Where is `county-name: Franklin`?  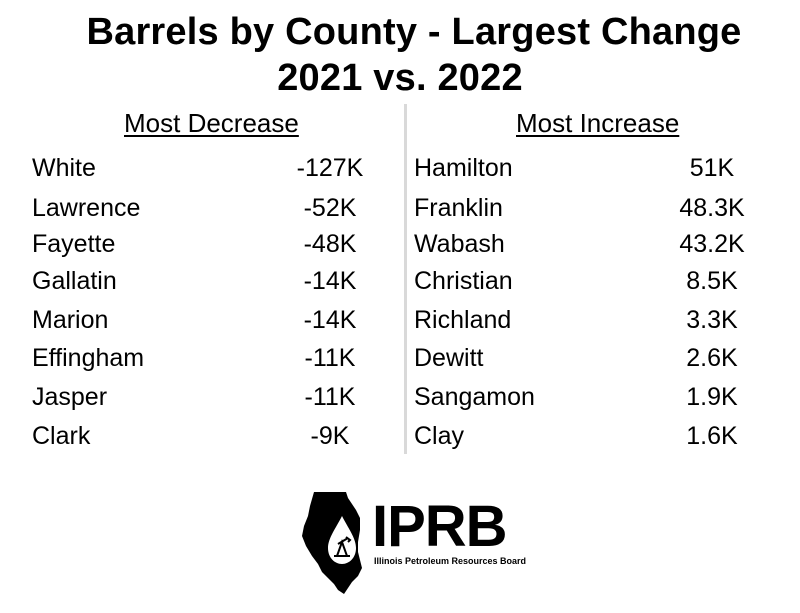
county-name: Franklin is located at coordinates (458, 208).